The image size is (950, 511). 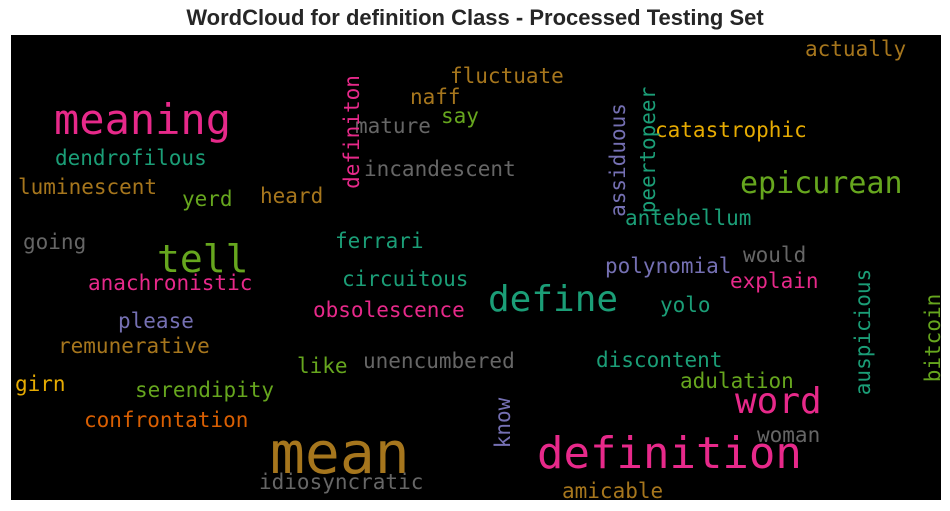 I want to click on word-explain: explain, so click(x=774, y=281).